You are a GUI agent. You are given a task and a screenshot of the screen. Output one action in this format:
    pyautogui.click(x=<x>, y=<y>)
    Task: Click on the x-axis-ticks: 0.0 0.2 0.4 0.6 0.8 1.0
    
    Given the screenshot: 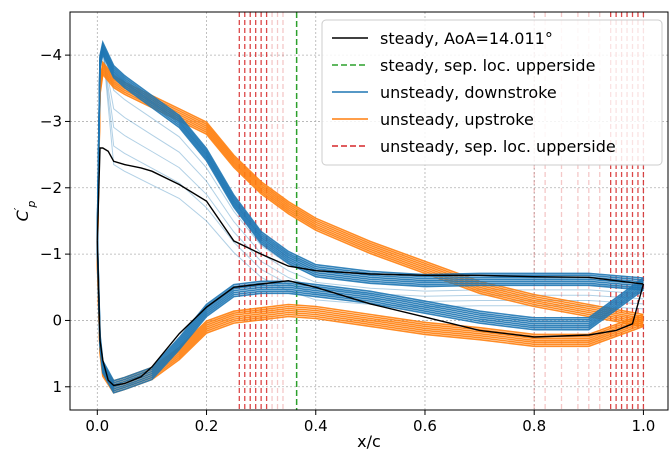 What is the action you would take?
    pyautogui.click(x=370, y=422)
    